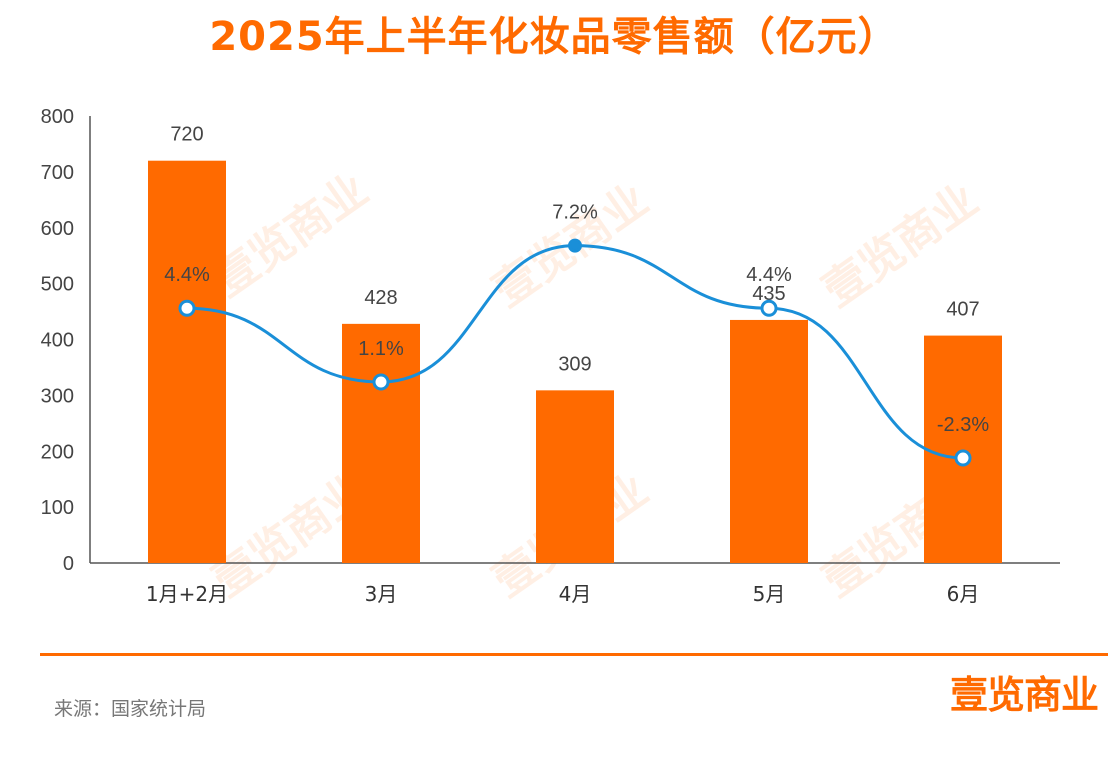 Image resolution: width=1108 pixels, height=762 pixels. Describe the element at coordinates (769, 594) in the screenshot. I see `x-tick-label: 5月` at that location.